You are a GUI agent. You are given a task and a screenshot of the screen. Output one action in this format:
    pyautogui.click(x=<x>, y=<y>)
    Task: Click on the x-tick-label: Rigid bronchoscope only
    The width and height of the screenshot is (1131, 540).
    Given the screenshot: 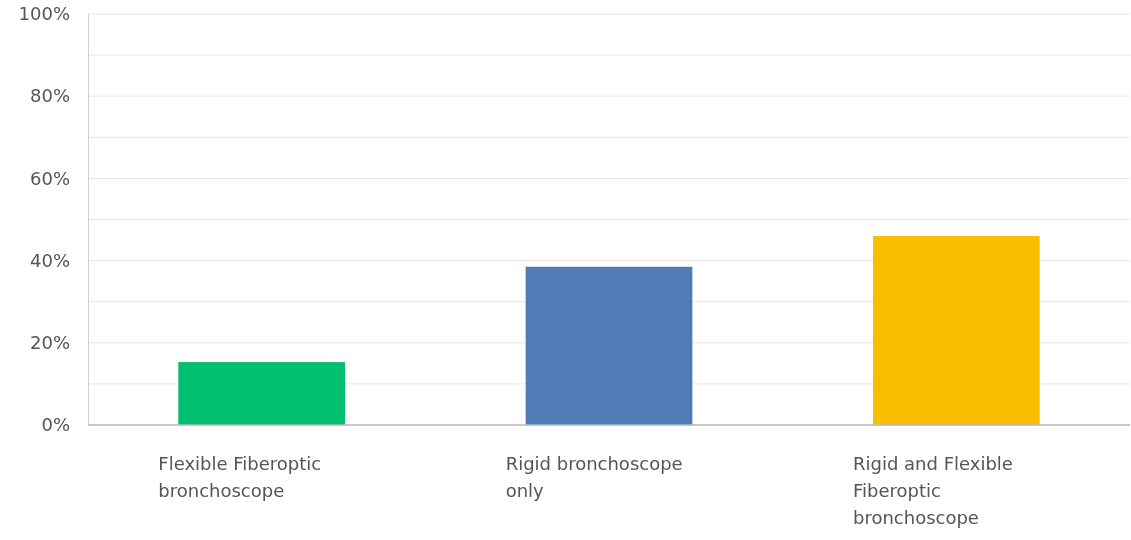 What is the action you would take?
    pyautogui.click(x=594, y=477)
    